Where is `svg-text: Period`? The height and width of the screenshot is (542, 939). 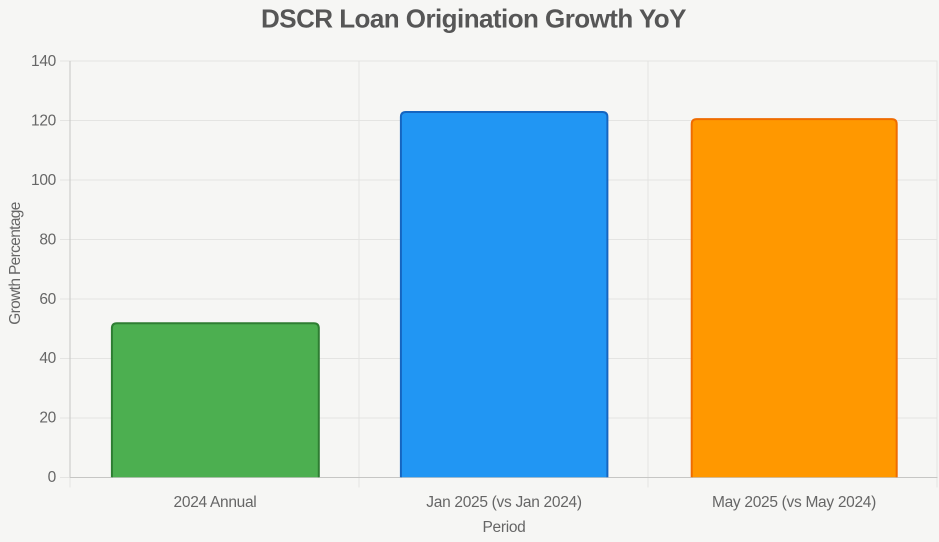 svg-text: Period is located at coordinates (503, 527).